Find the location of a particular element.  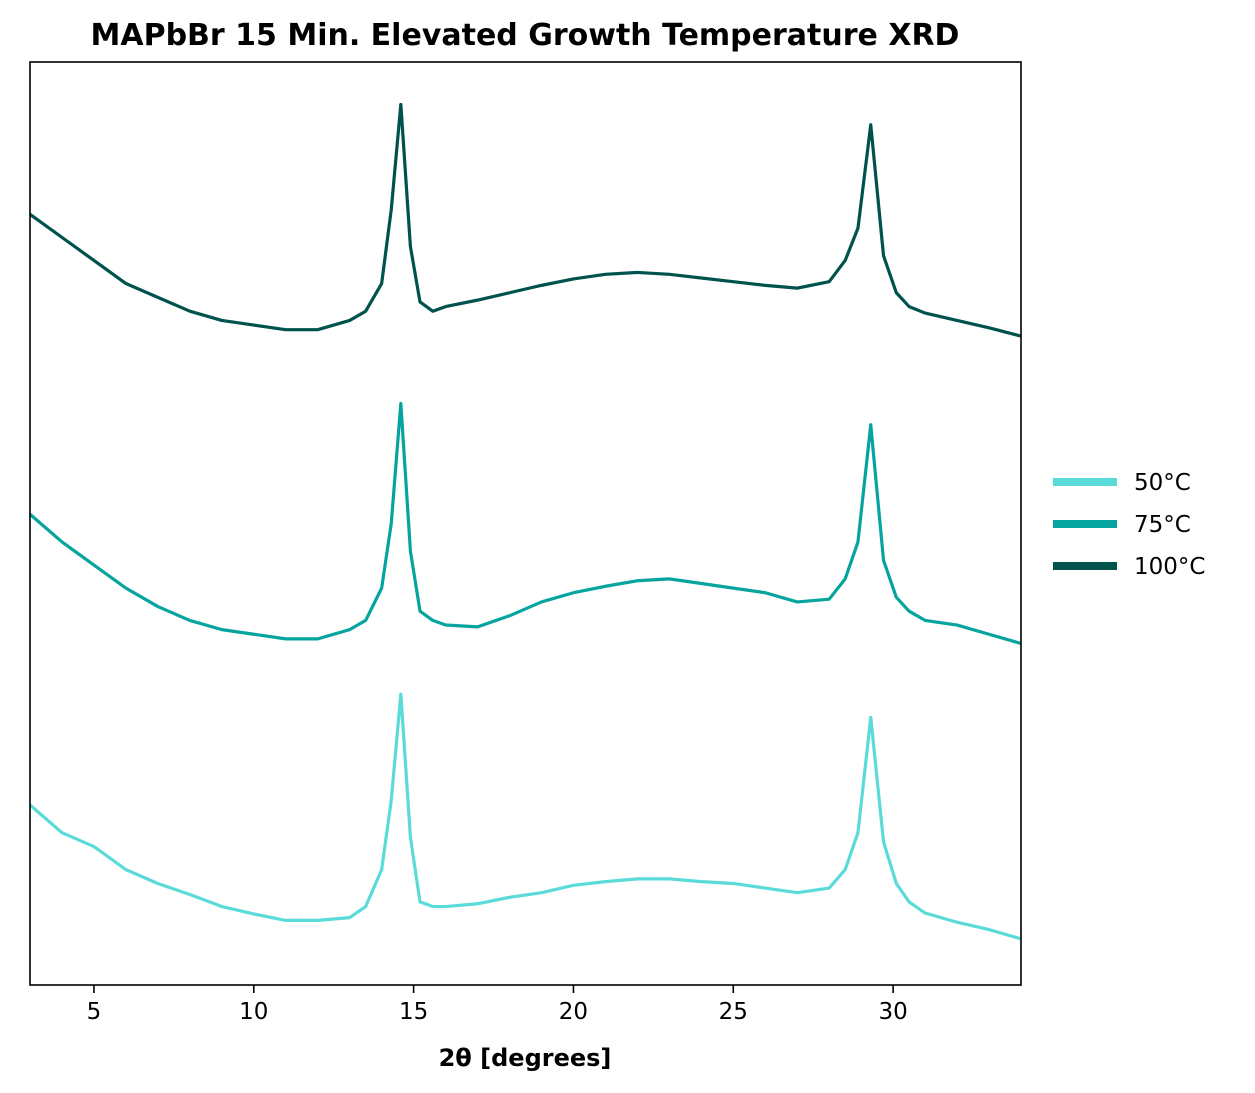

x-tick-label: 30 is located at coordinates (892, 1012).